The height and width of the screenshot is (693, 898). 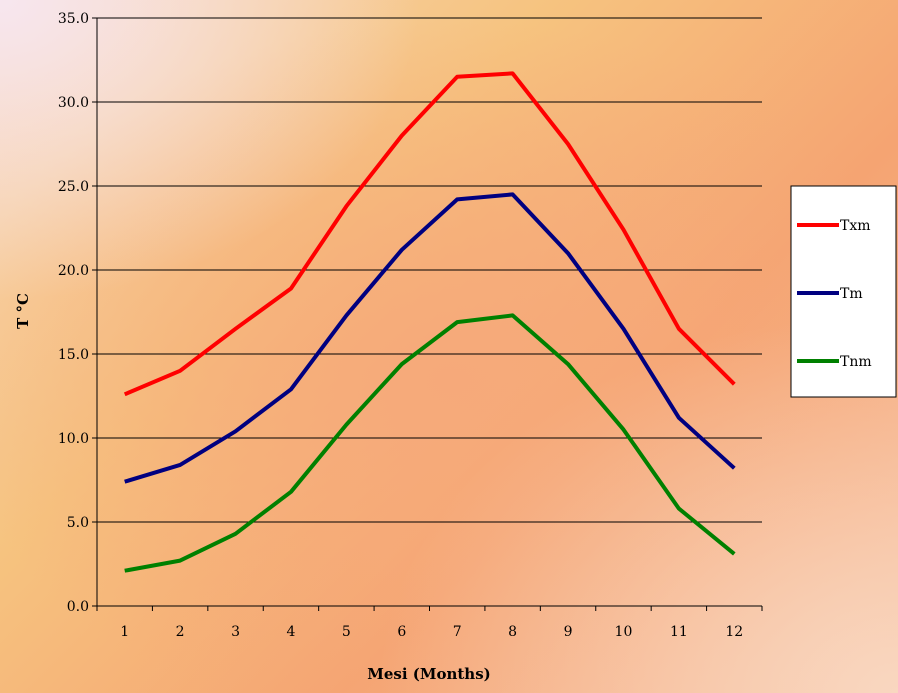 I want to click on x-tick-label: 11, so click(x=679, y=632).